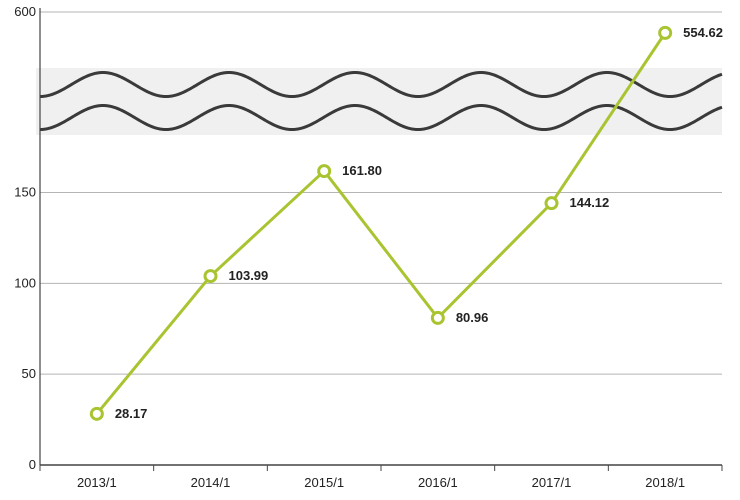  I want to click on y-tick-label-0: 0, so click(32, 464).